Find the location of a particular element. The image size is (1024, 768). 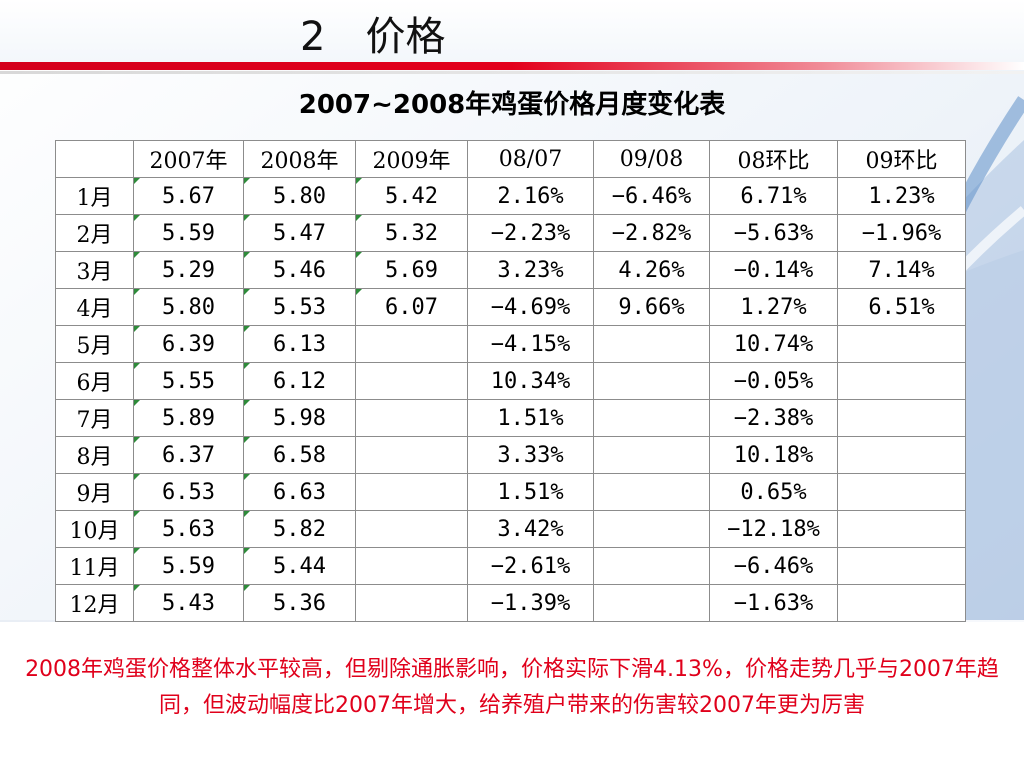

header-cell: 08环比 is located at coordinates (773, 159).